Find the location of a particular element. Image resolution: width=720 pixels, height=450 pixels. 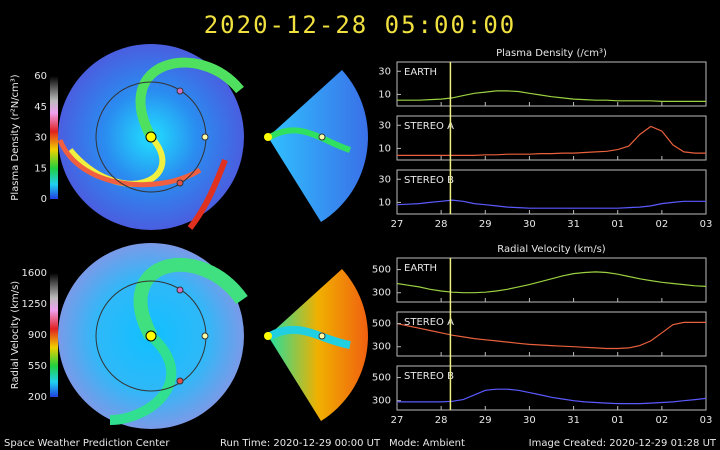

colorbar-tick-label: 60 is located at coordinates (40, 76).